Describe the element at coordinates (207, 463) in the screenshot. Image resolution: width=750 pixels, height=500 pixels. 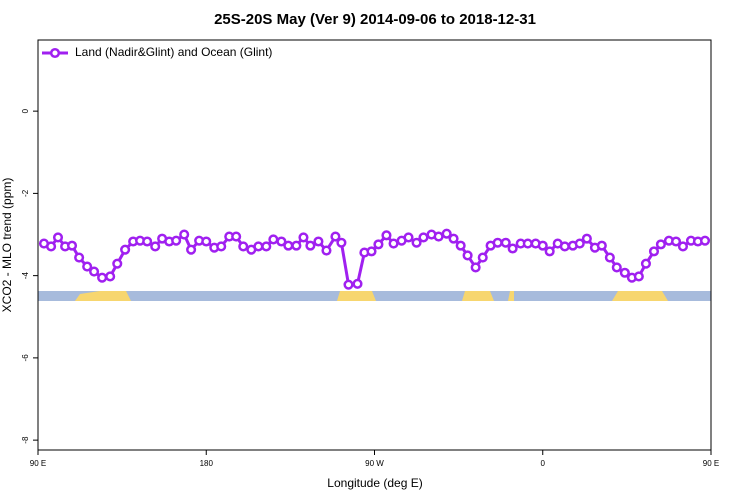
I see `x-tick-label: 180` at that location.